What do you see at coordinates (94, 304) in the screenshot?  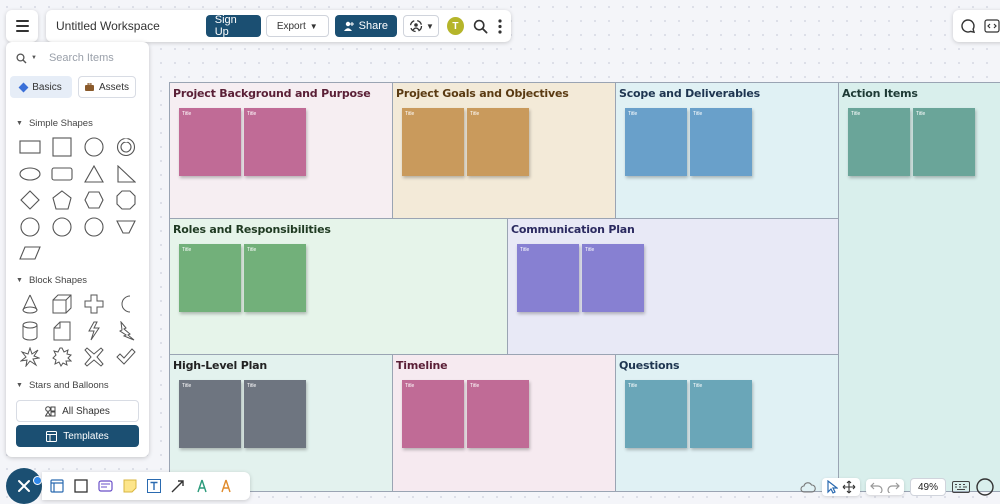 I see `shape-cross` at bounding box center [94, 304].